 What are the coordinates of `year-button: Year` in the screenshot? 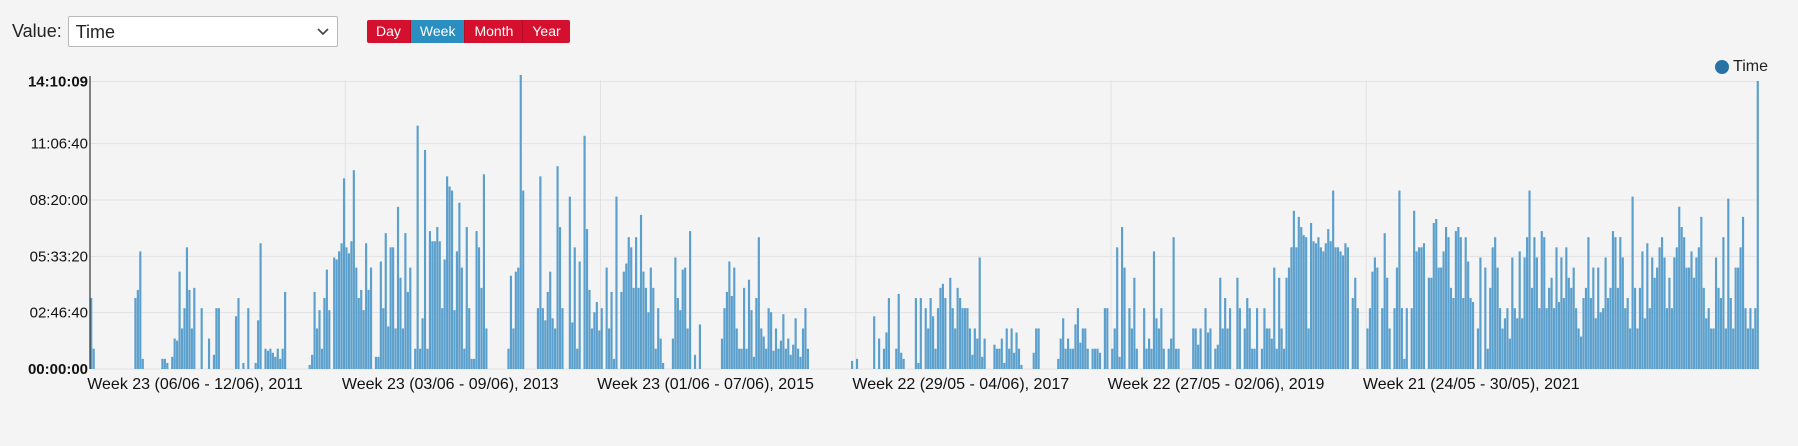 It's located at (546, 31).